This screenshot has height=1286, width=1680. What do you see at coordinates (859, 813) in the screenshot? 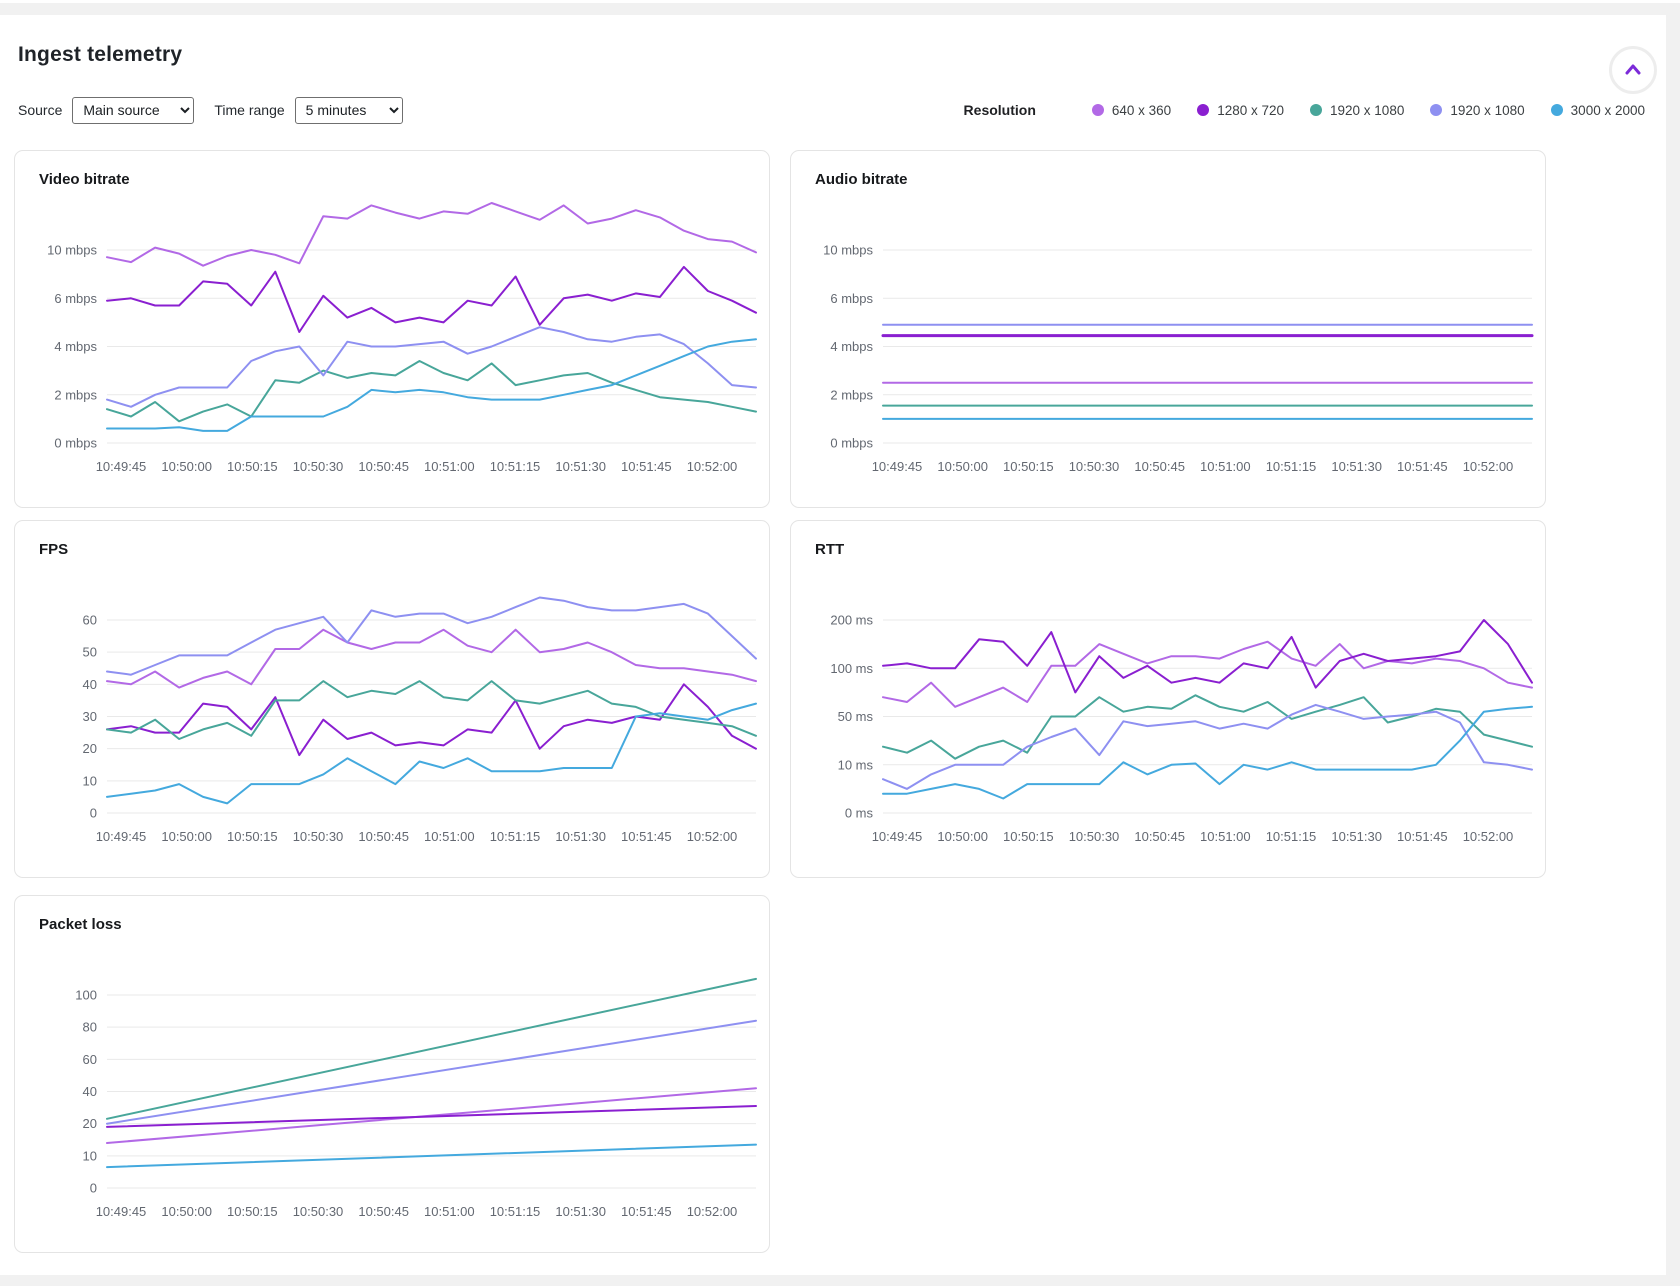
I see `svg-text: 0 ms` at bounding box center [859, 813].